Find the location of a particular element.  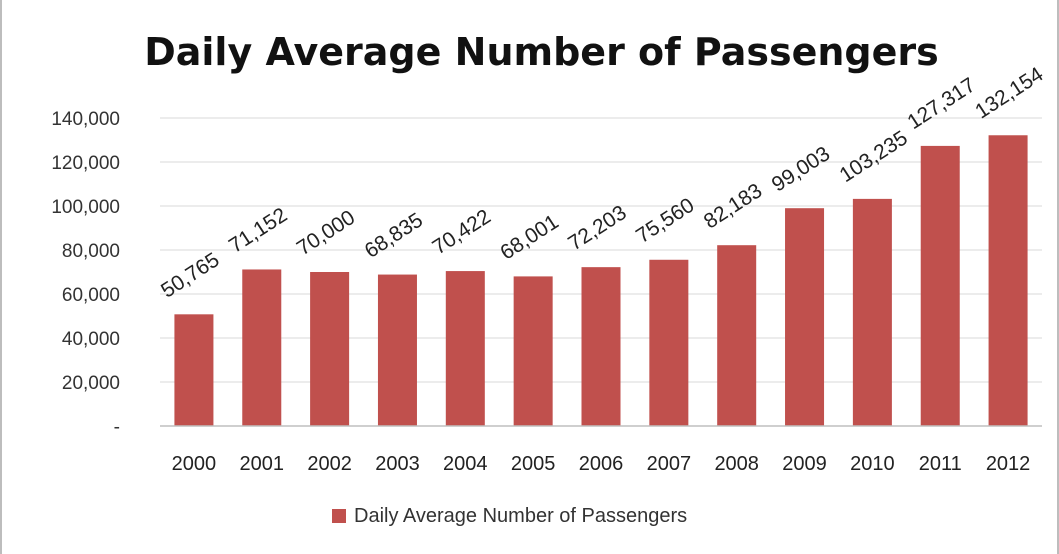

data-label: 70,422 is located at coordinates (462, 232).